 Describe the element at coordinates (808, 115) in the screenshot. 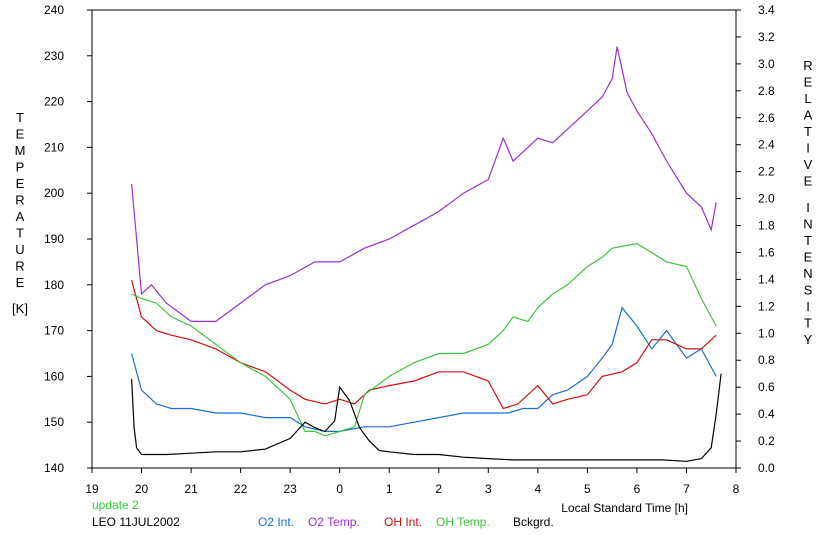

I see `right-label-letter: A` at that location.